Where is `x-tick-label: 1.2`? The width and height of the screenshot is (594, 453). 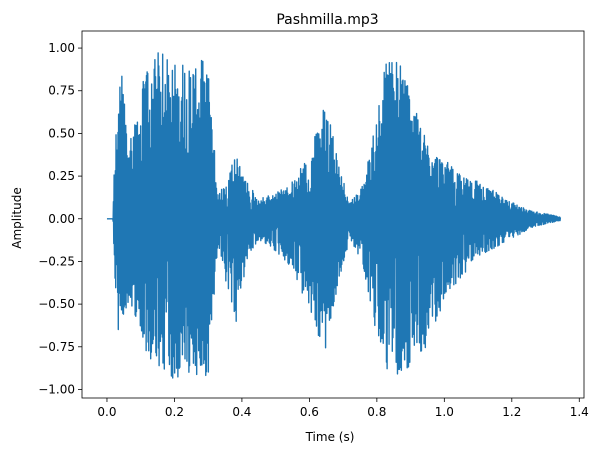 x-tick-label: 1.2 is located at coordinates (511, 412).